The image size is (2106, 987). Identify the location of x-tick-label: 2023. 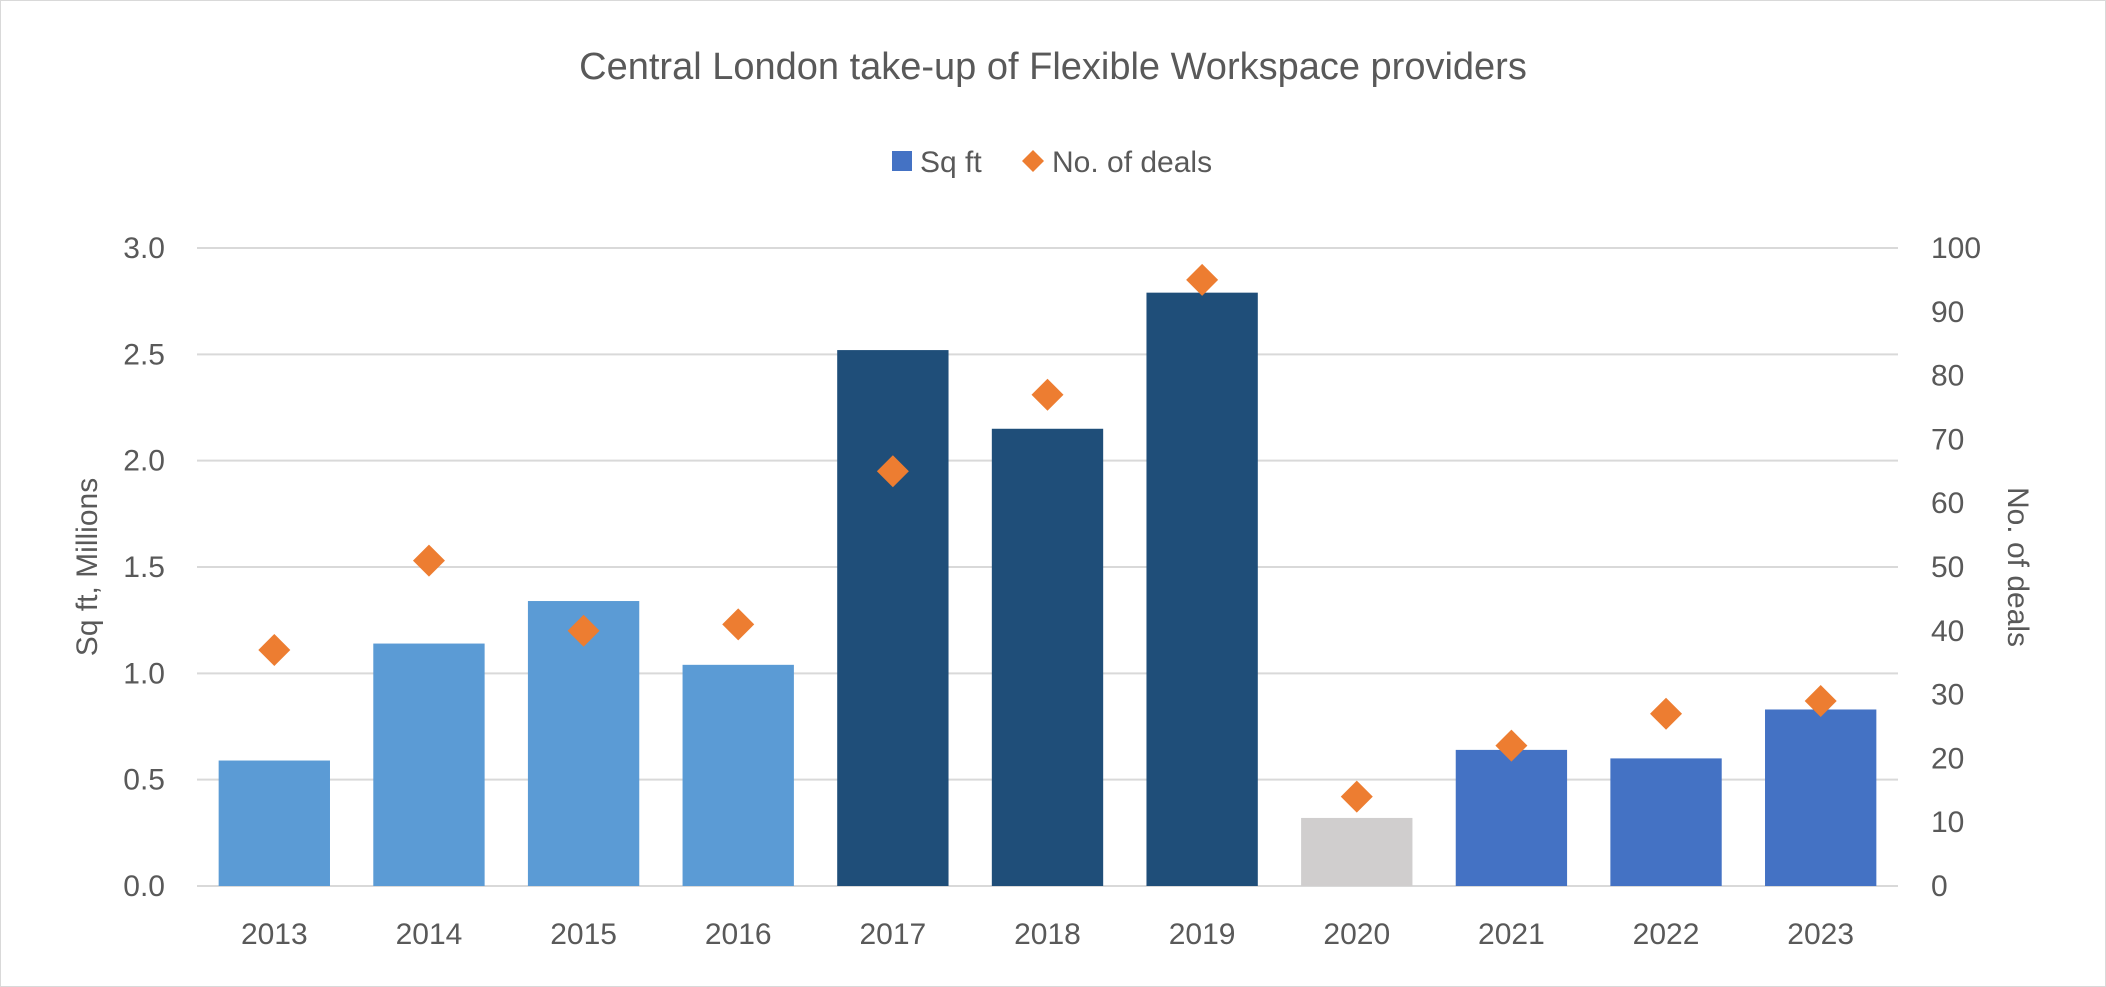
(1820, 934).